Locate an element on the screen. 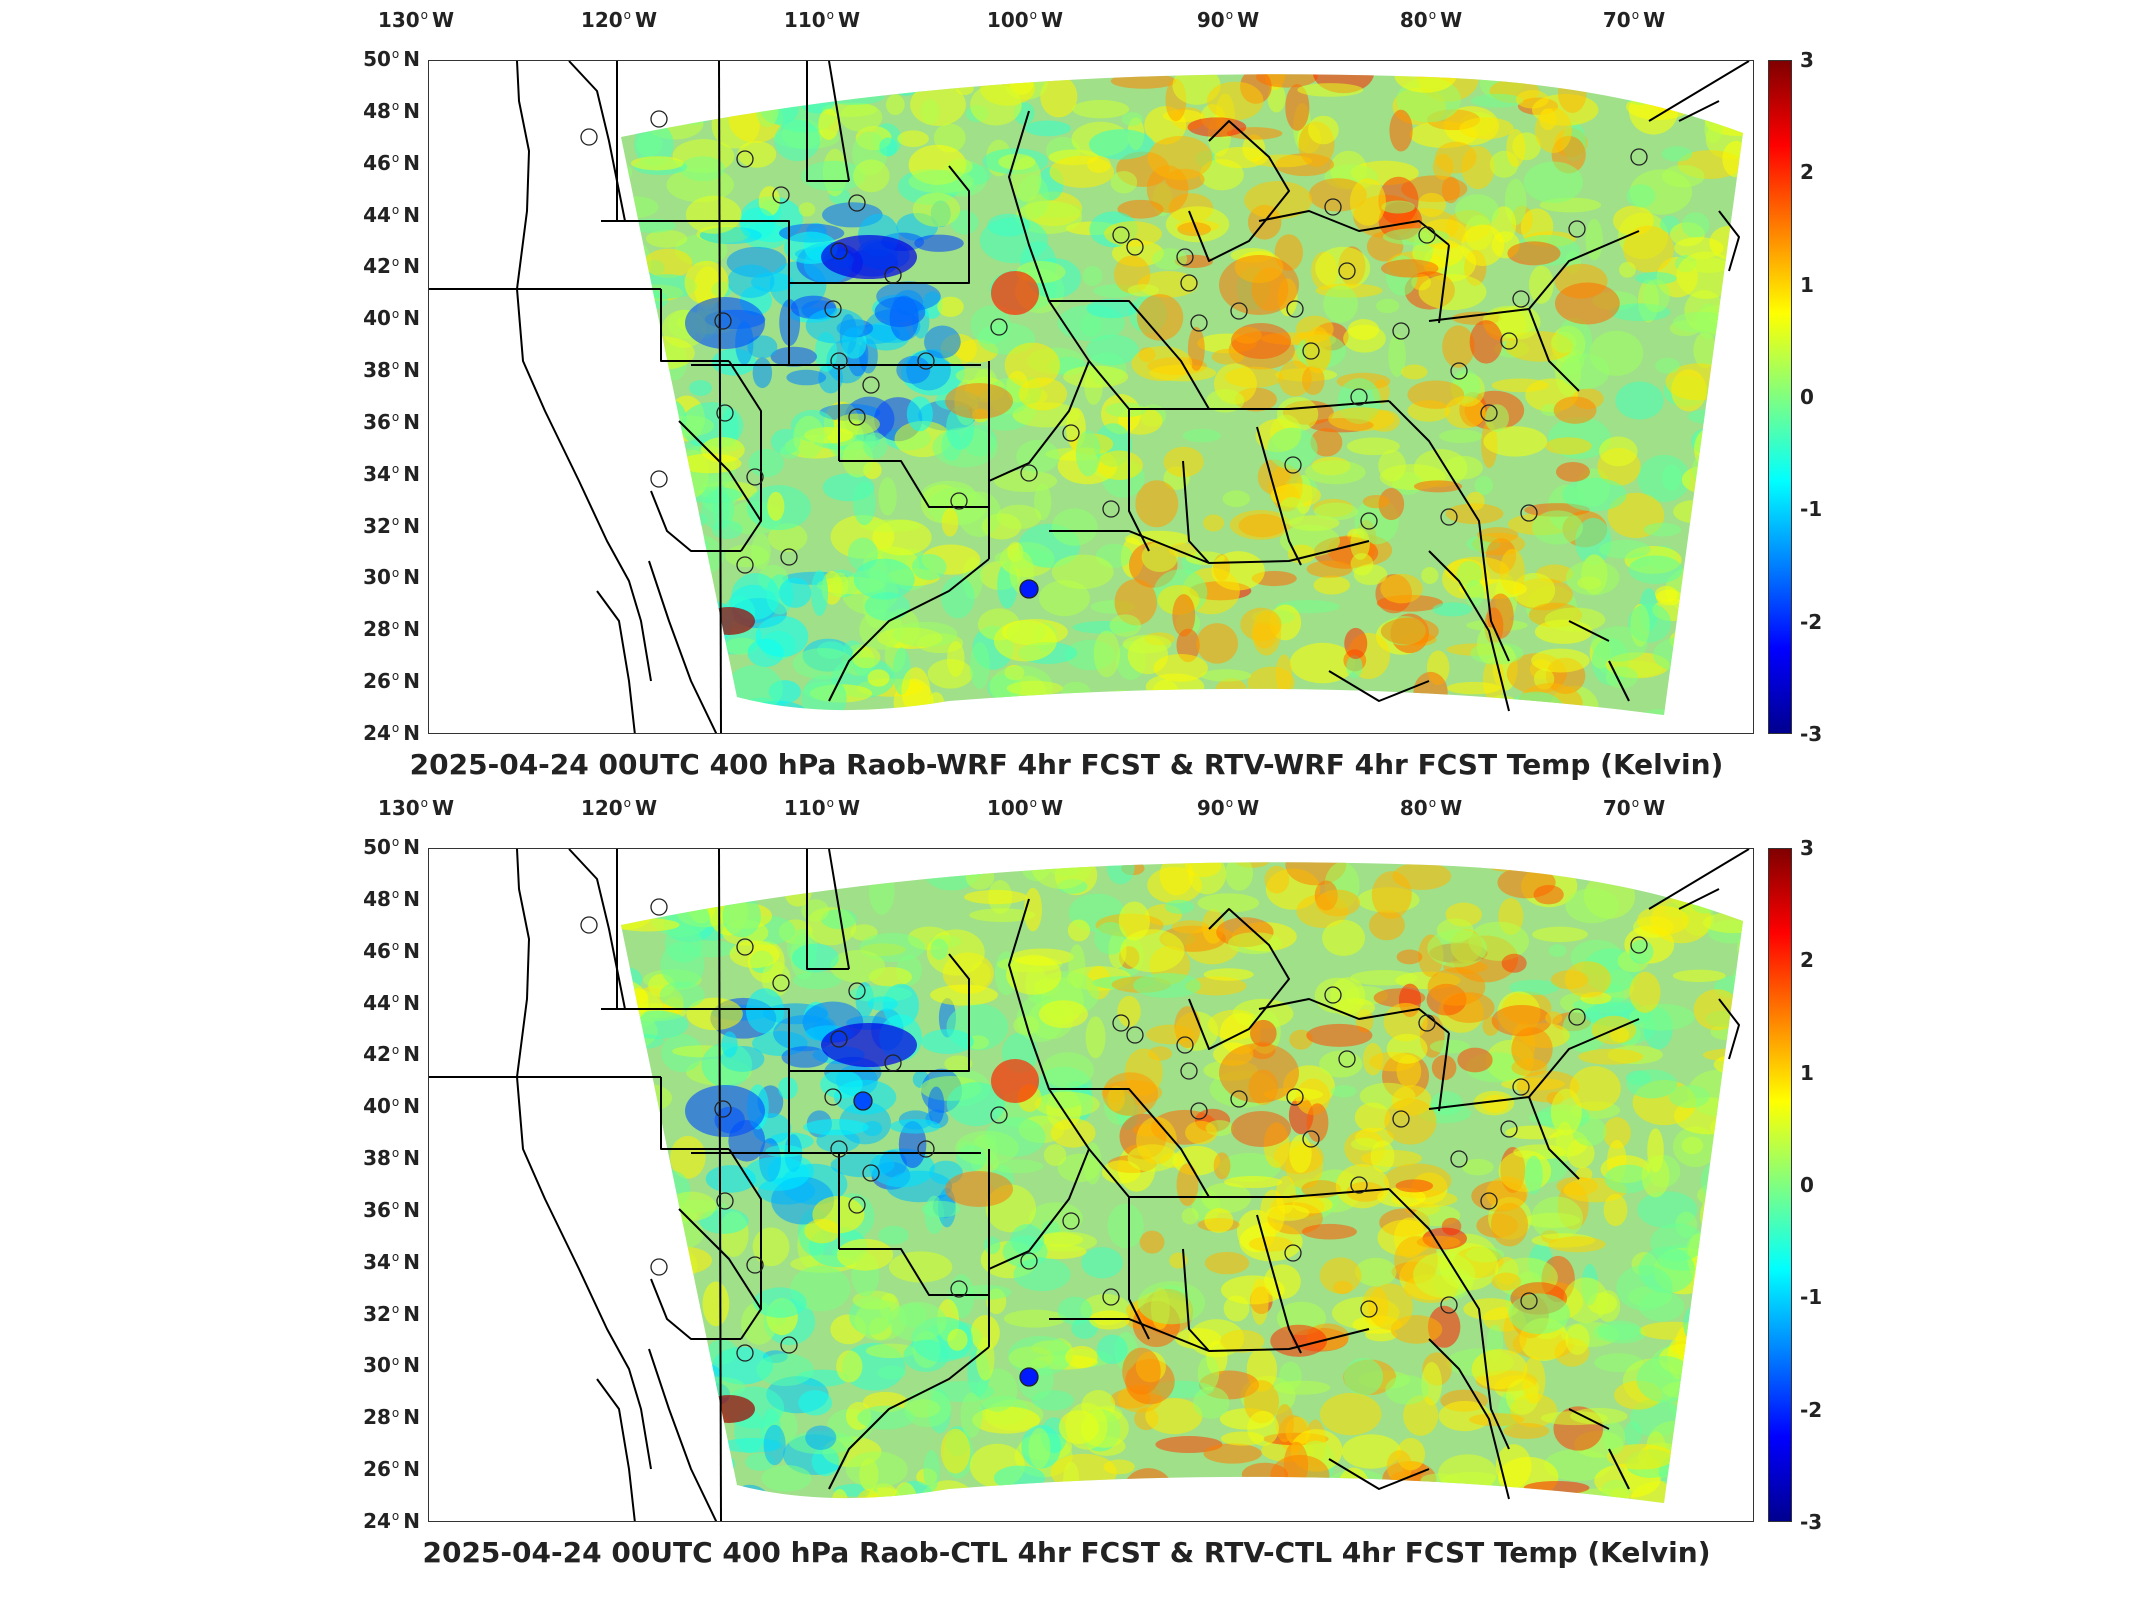 The image size is (2133, 1600). colorbar-tick-label: -1 is located at coordinates (1811, 509).